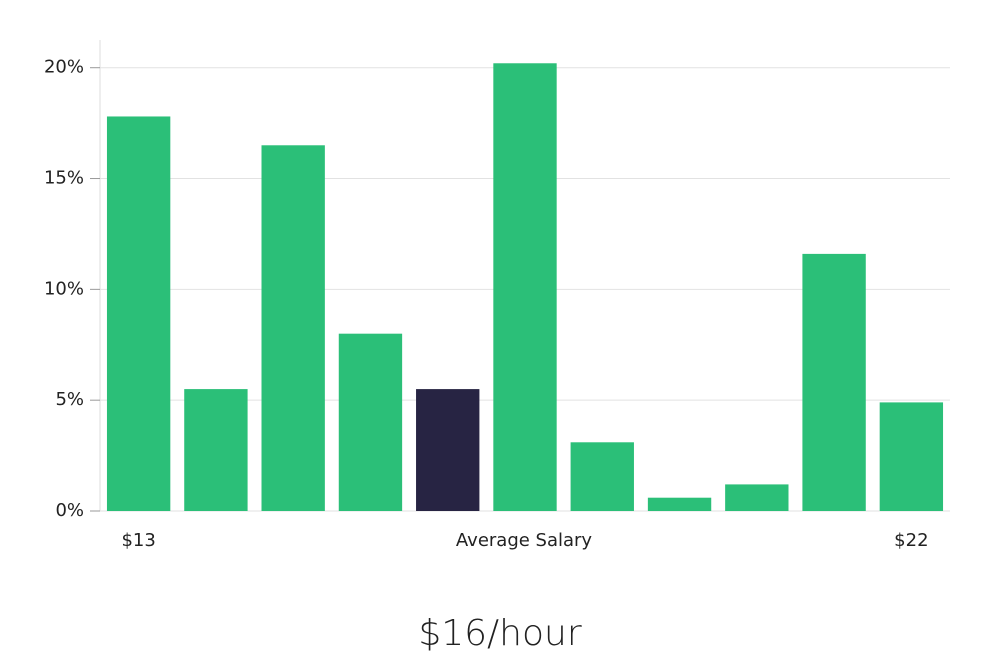 This screenshot has width=1000, height=660. I want to click on y-tick-label: 10%, so click(64, 288).